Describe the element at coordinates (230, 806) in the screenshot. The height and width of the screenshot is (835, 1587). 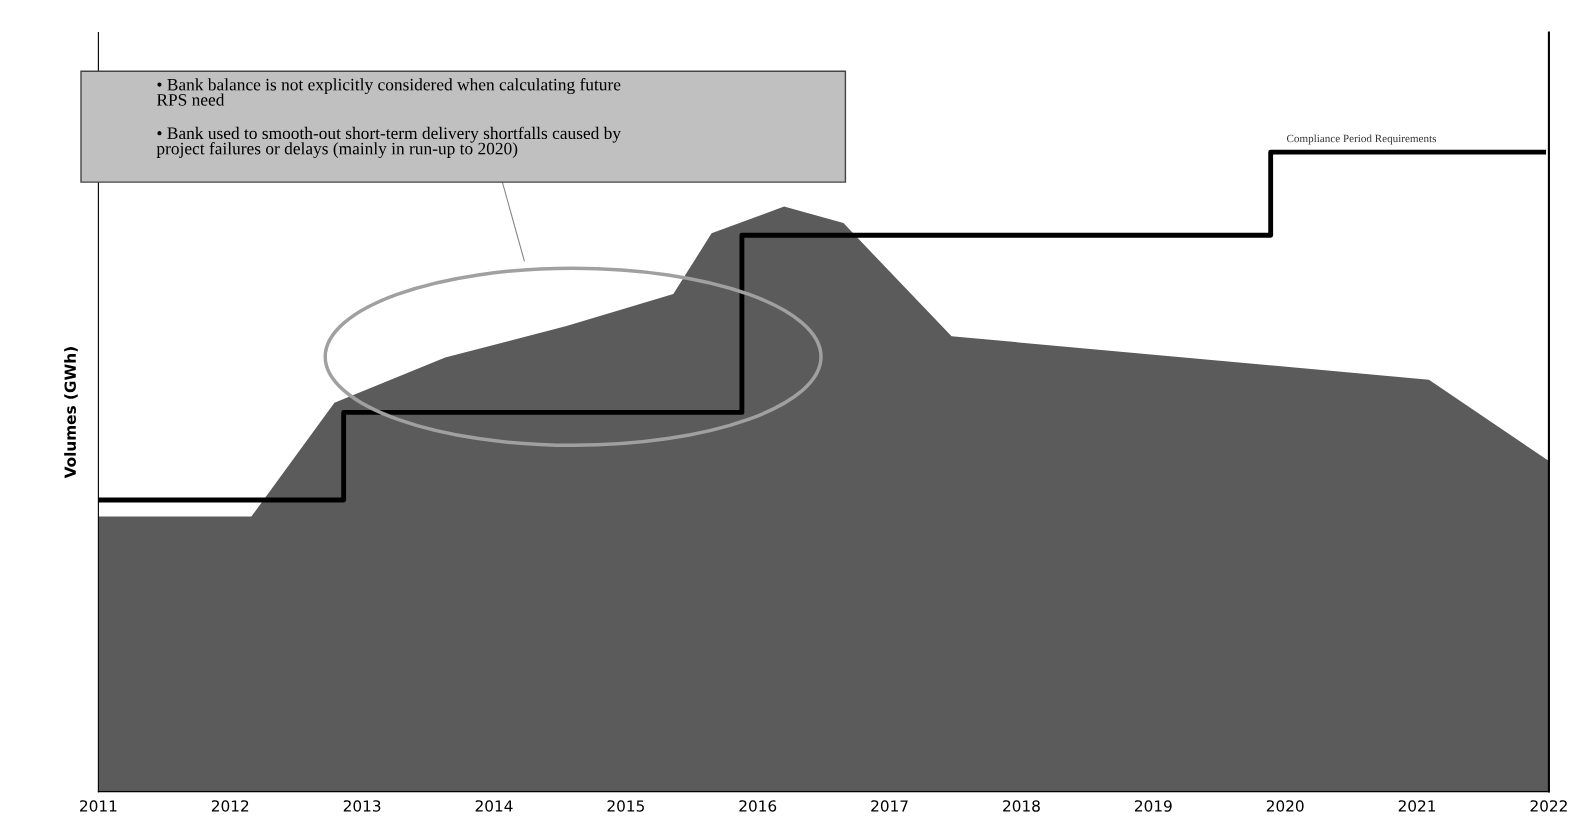
I see `x-tick-label: 2012` at that location.